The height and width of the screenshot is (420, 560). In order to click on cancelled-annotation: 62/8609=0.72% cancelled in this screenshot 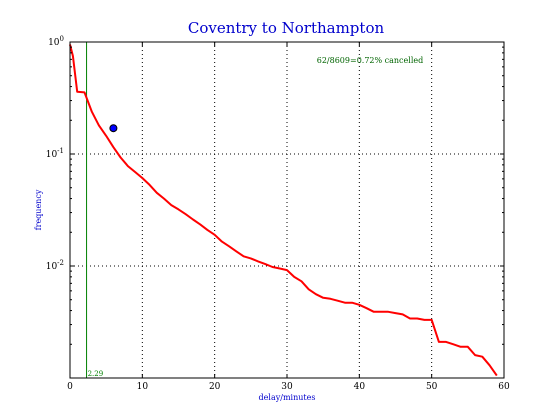, I will do `click(370, 60)`.